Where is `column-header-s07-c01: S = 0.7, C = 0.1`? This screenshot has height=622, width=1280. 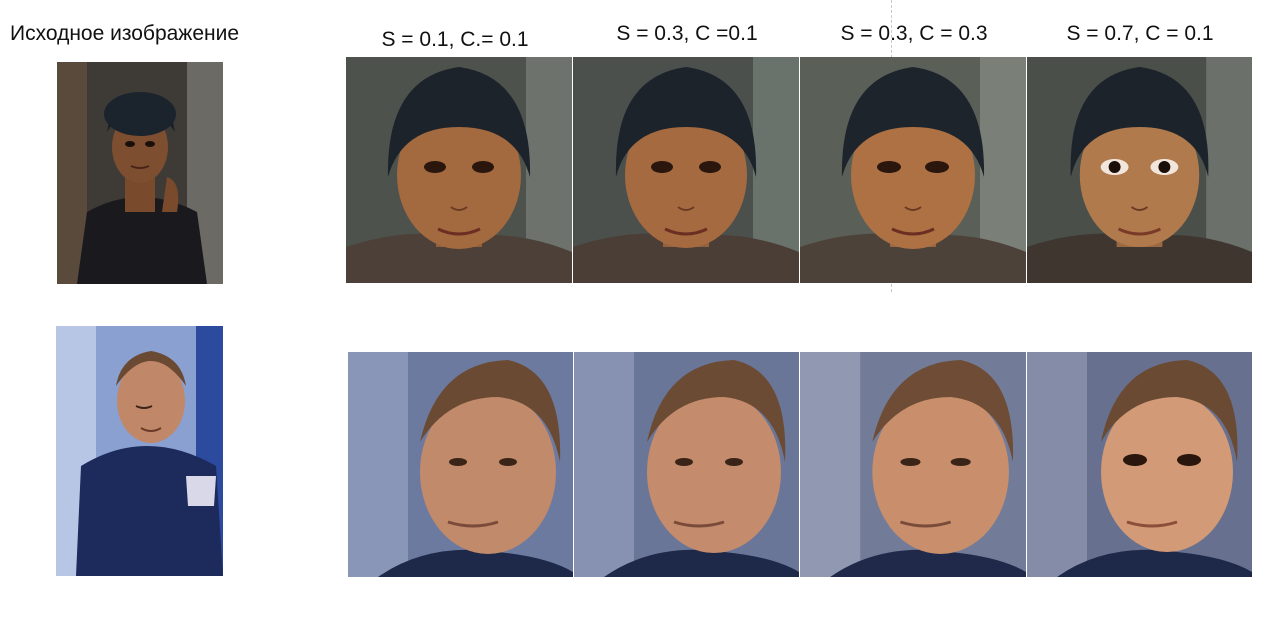
column-header-s07-c01: S = 0.7, C = 0.1 is located at coordinates (1140, 33).